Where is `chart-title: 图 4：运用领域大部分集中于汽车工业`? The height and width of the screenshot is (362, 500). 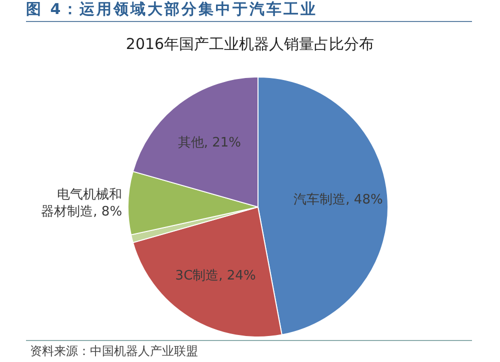 chart-title: 图 4：运用领域大部分集中于汽车工业 is located at coordinates (172, 9).